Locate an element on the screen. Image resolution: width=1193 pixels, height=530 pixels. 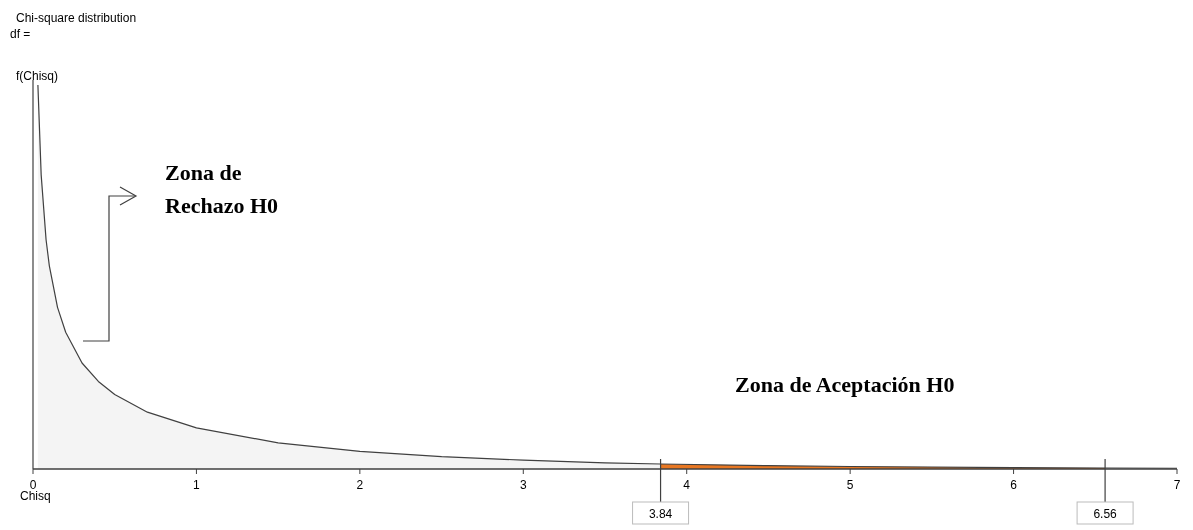
y-axis-title: f(Chisq) is located at coordinates (37, 76).